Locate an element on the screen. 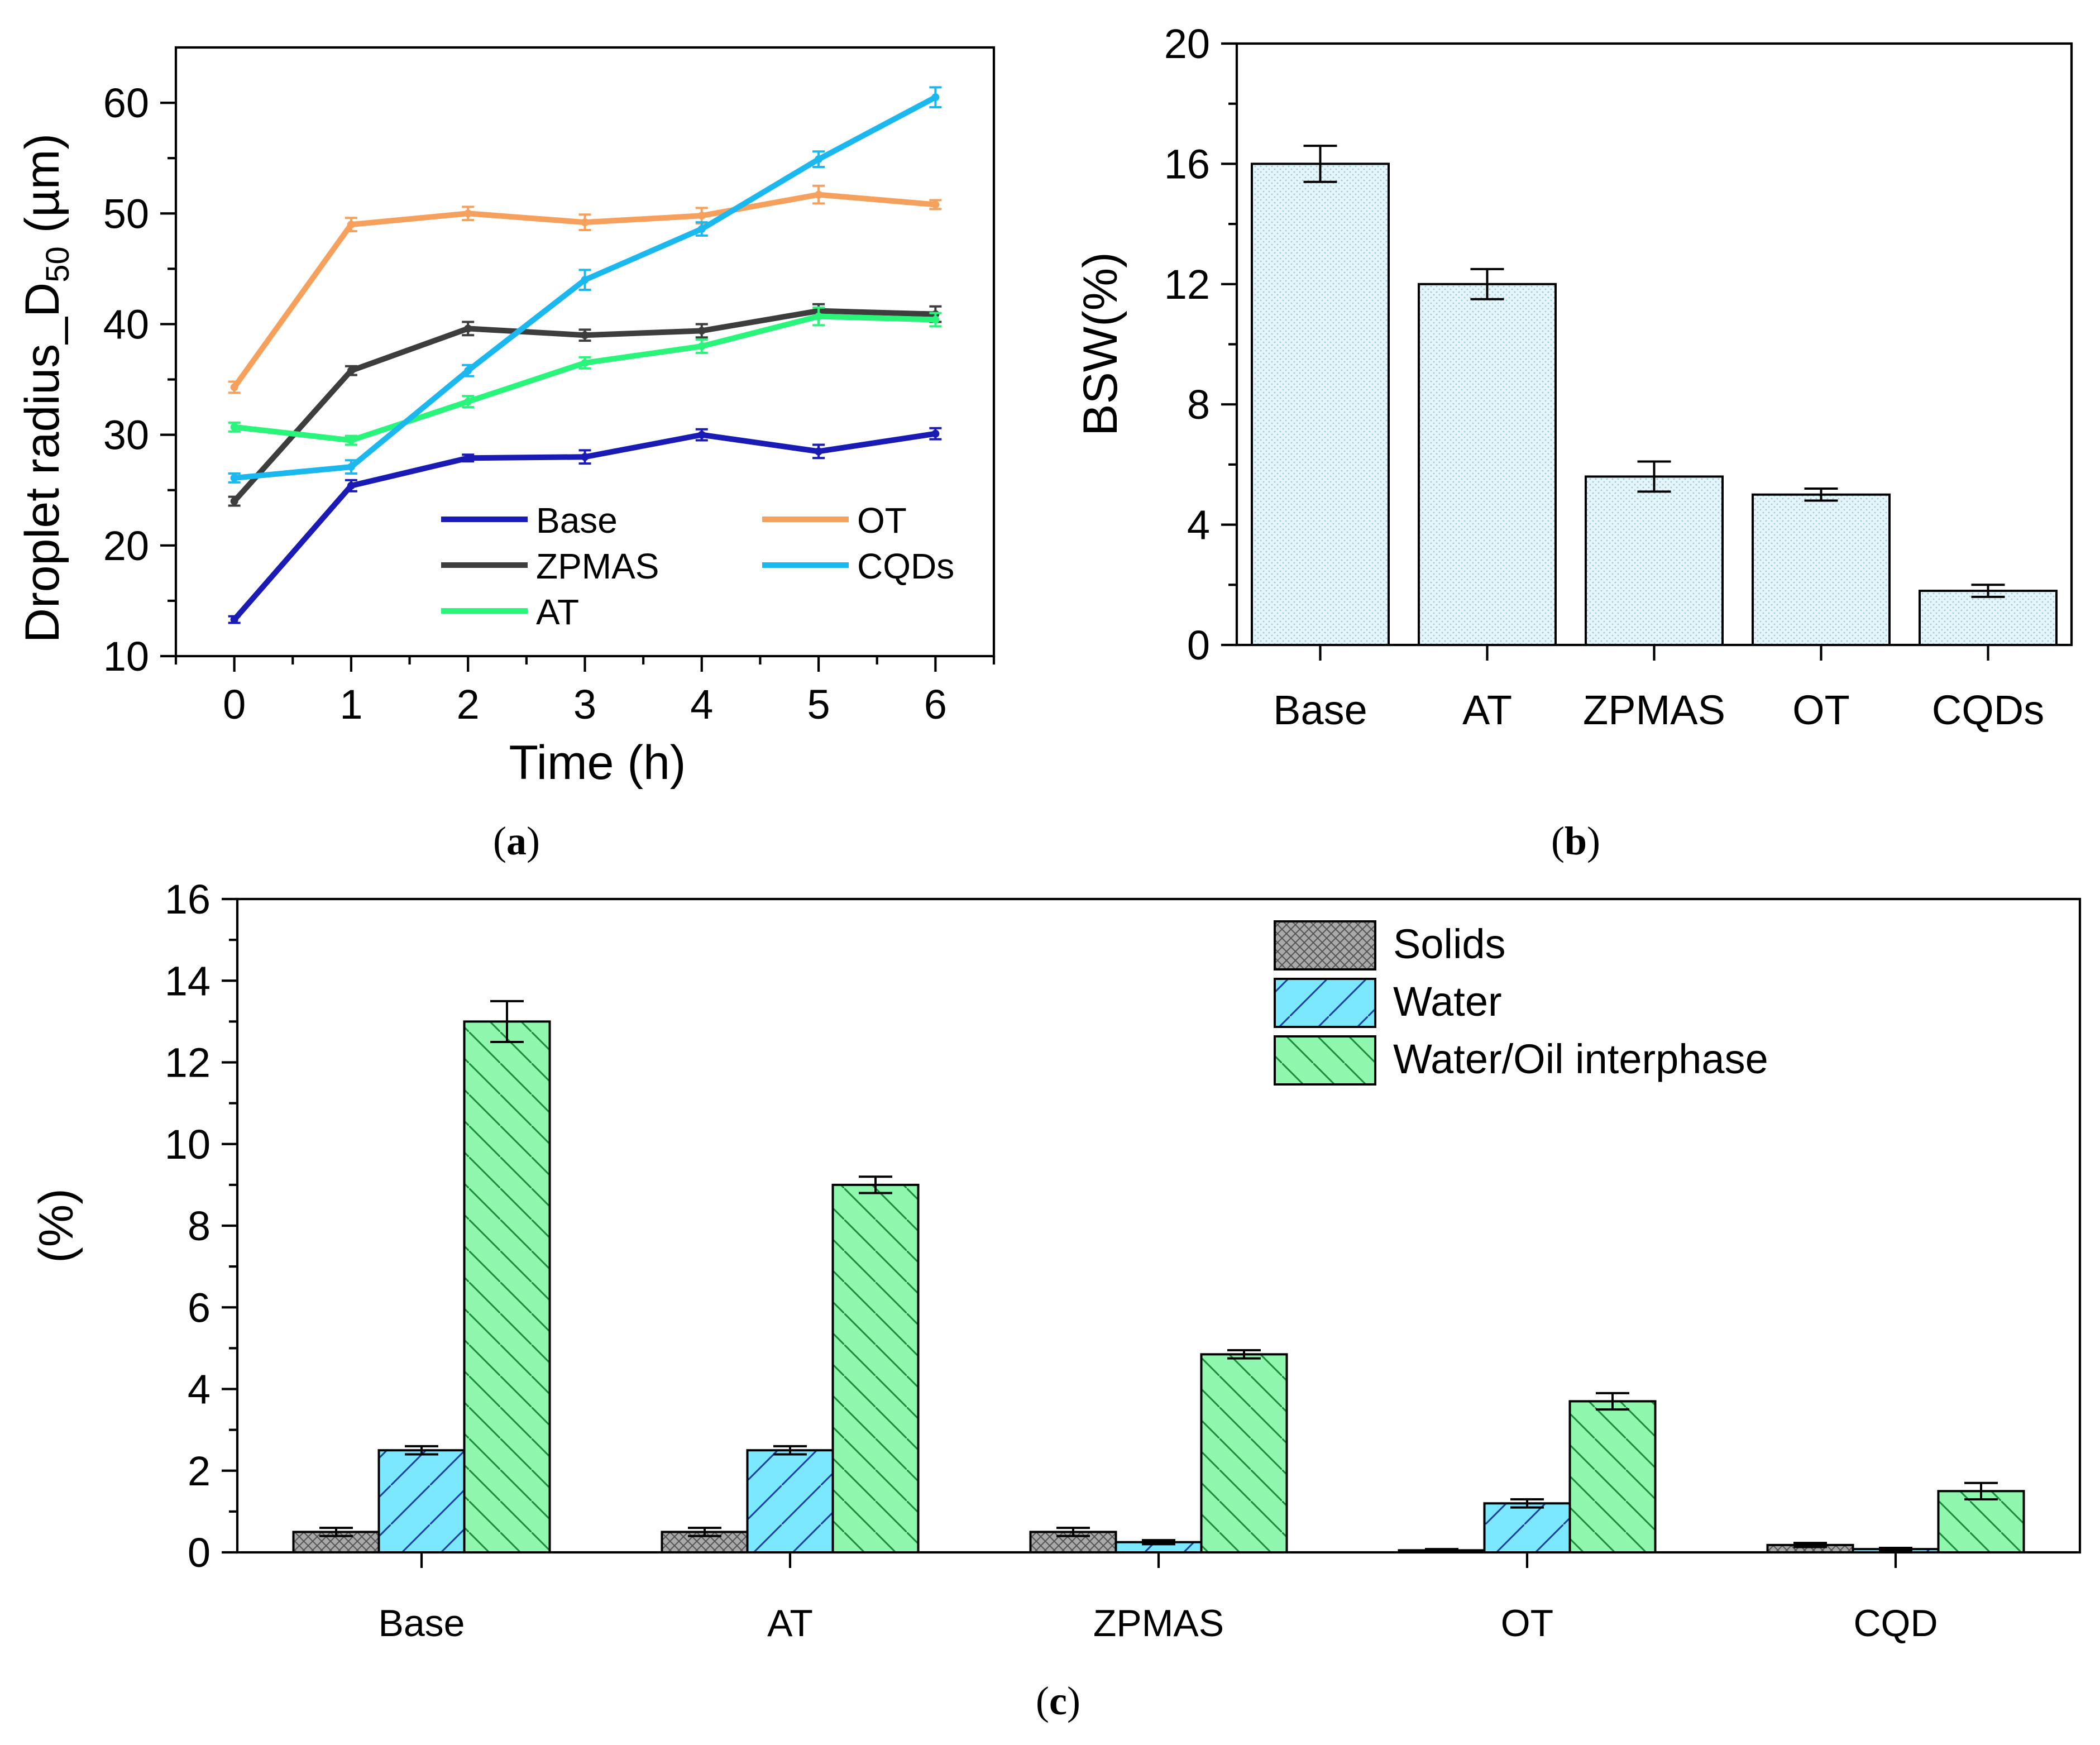  panel-a-caption-letter: a is located at coordinates (516, 841).